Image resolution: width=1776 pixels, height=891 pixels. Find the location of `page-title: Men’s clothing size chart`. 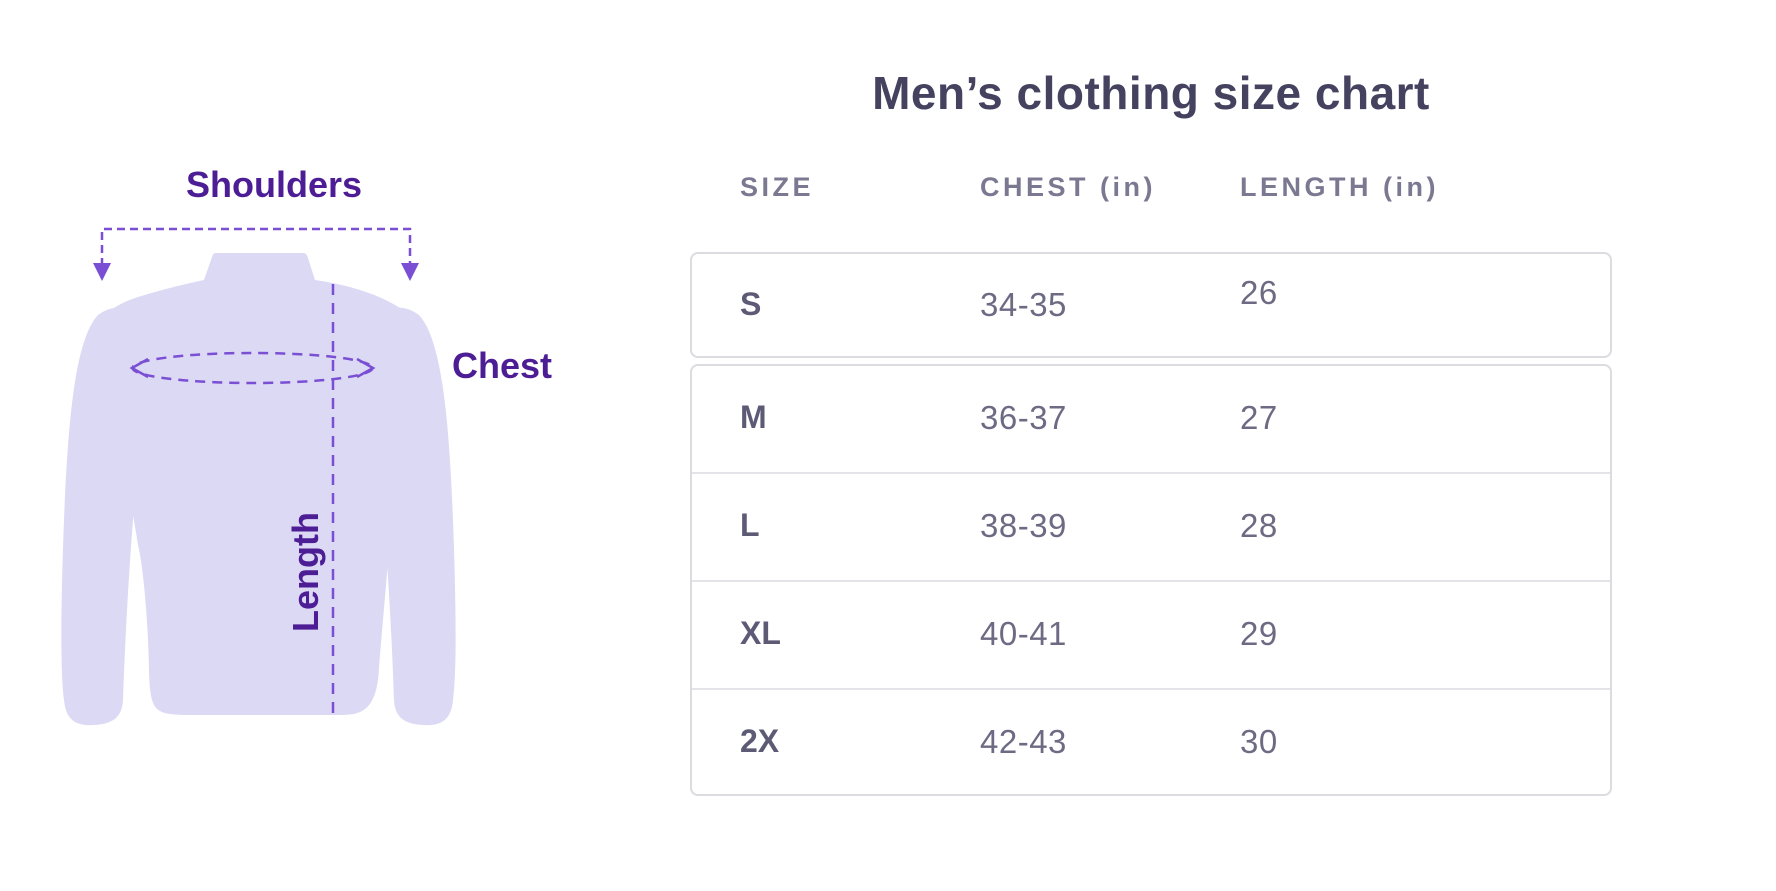

page-title: Men’s clothing size chart is located at coordinates (1151, 93).